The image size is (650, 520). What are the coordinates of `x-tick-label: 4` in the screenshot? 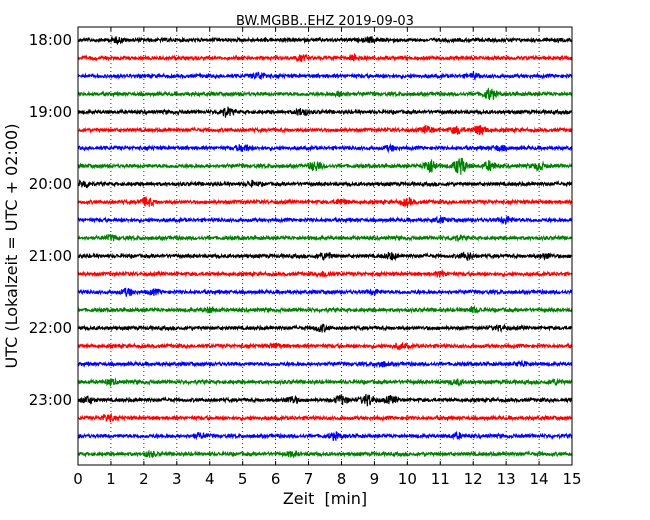 It's located at (210, 479).